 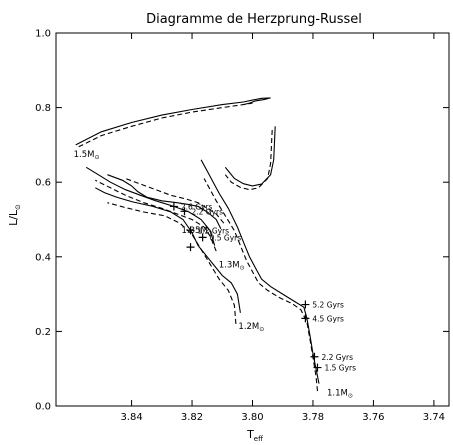 I want to click on mass-label: 1.3M⊙, so click(x=232, y=266).